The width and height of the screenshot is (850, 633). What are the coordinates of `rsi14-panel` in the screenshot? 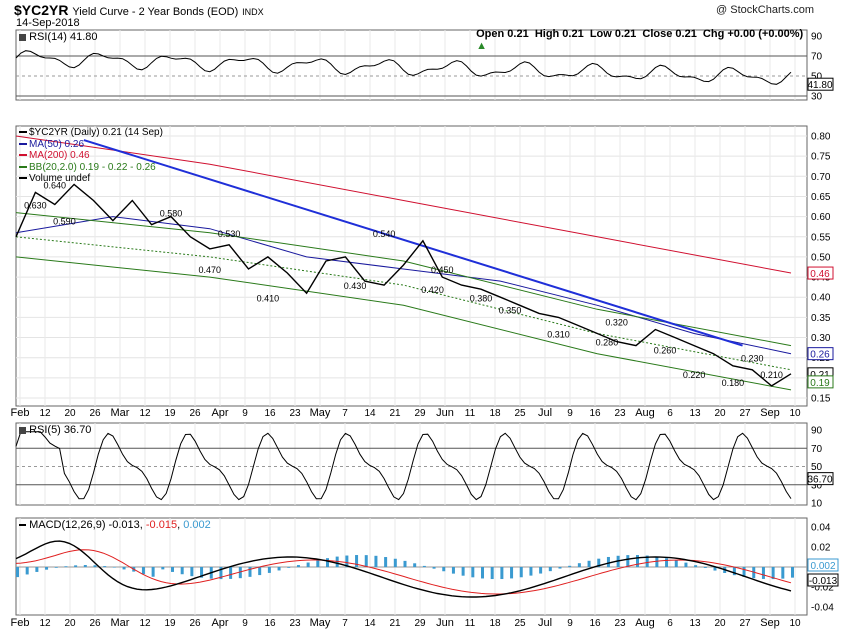 It's located at (411, 65).